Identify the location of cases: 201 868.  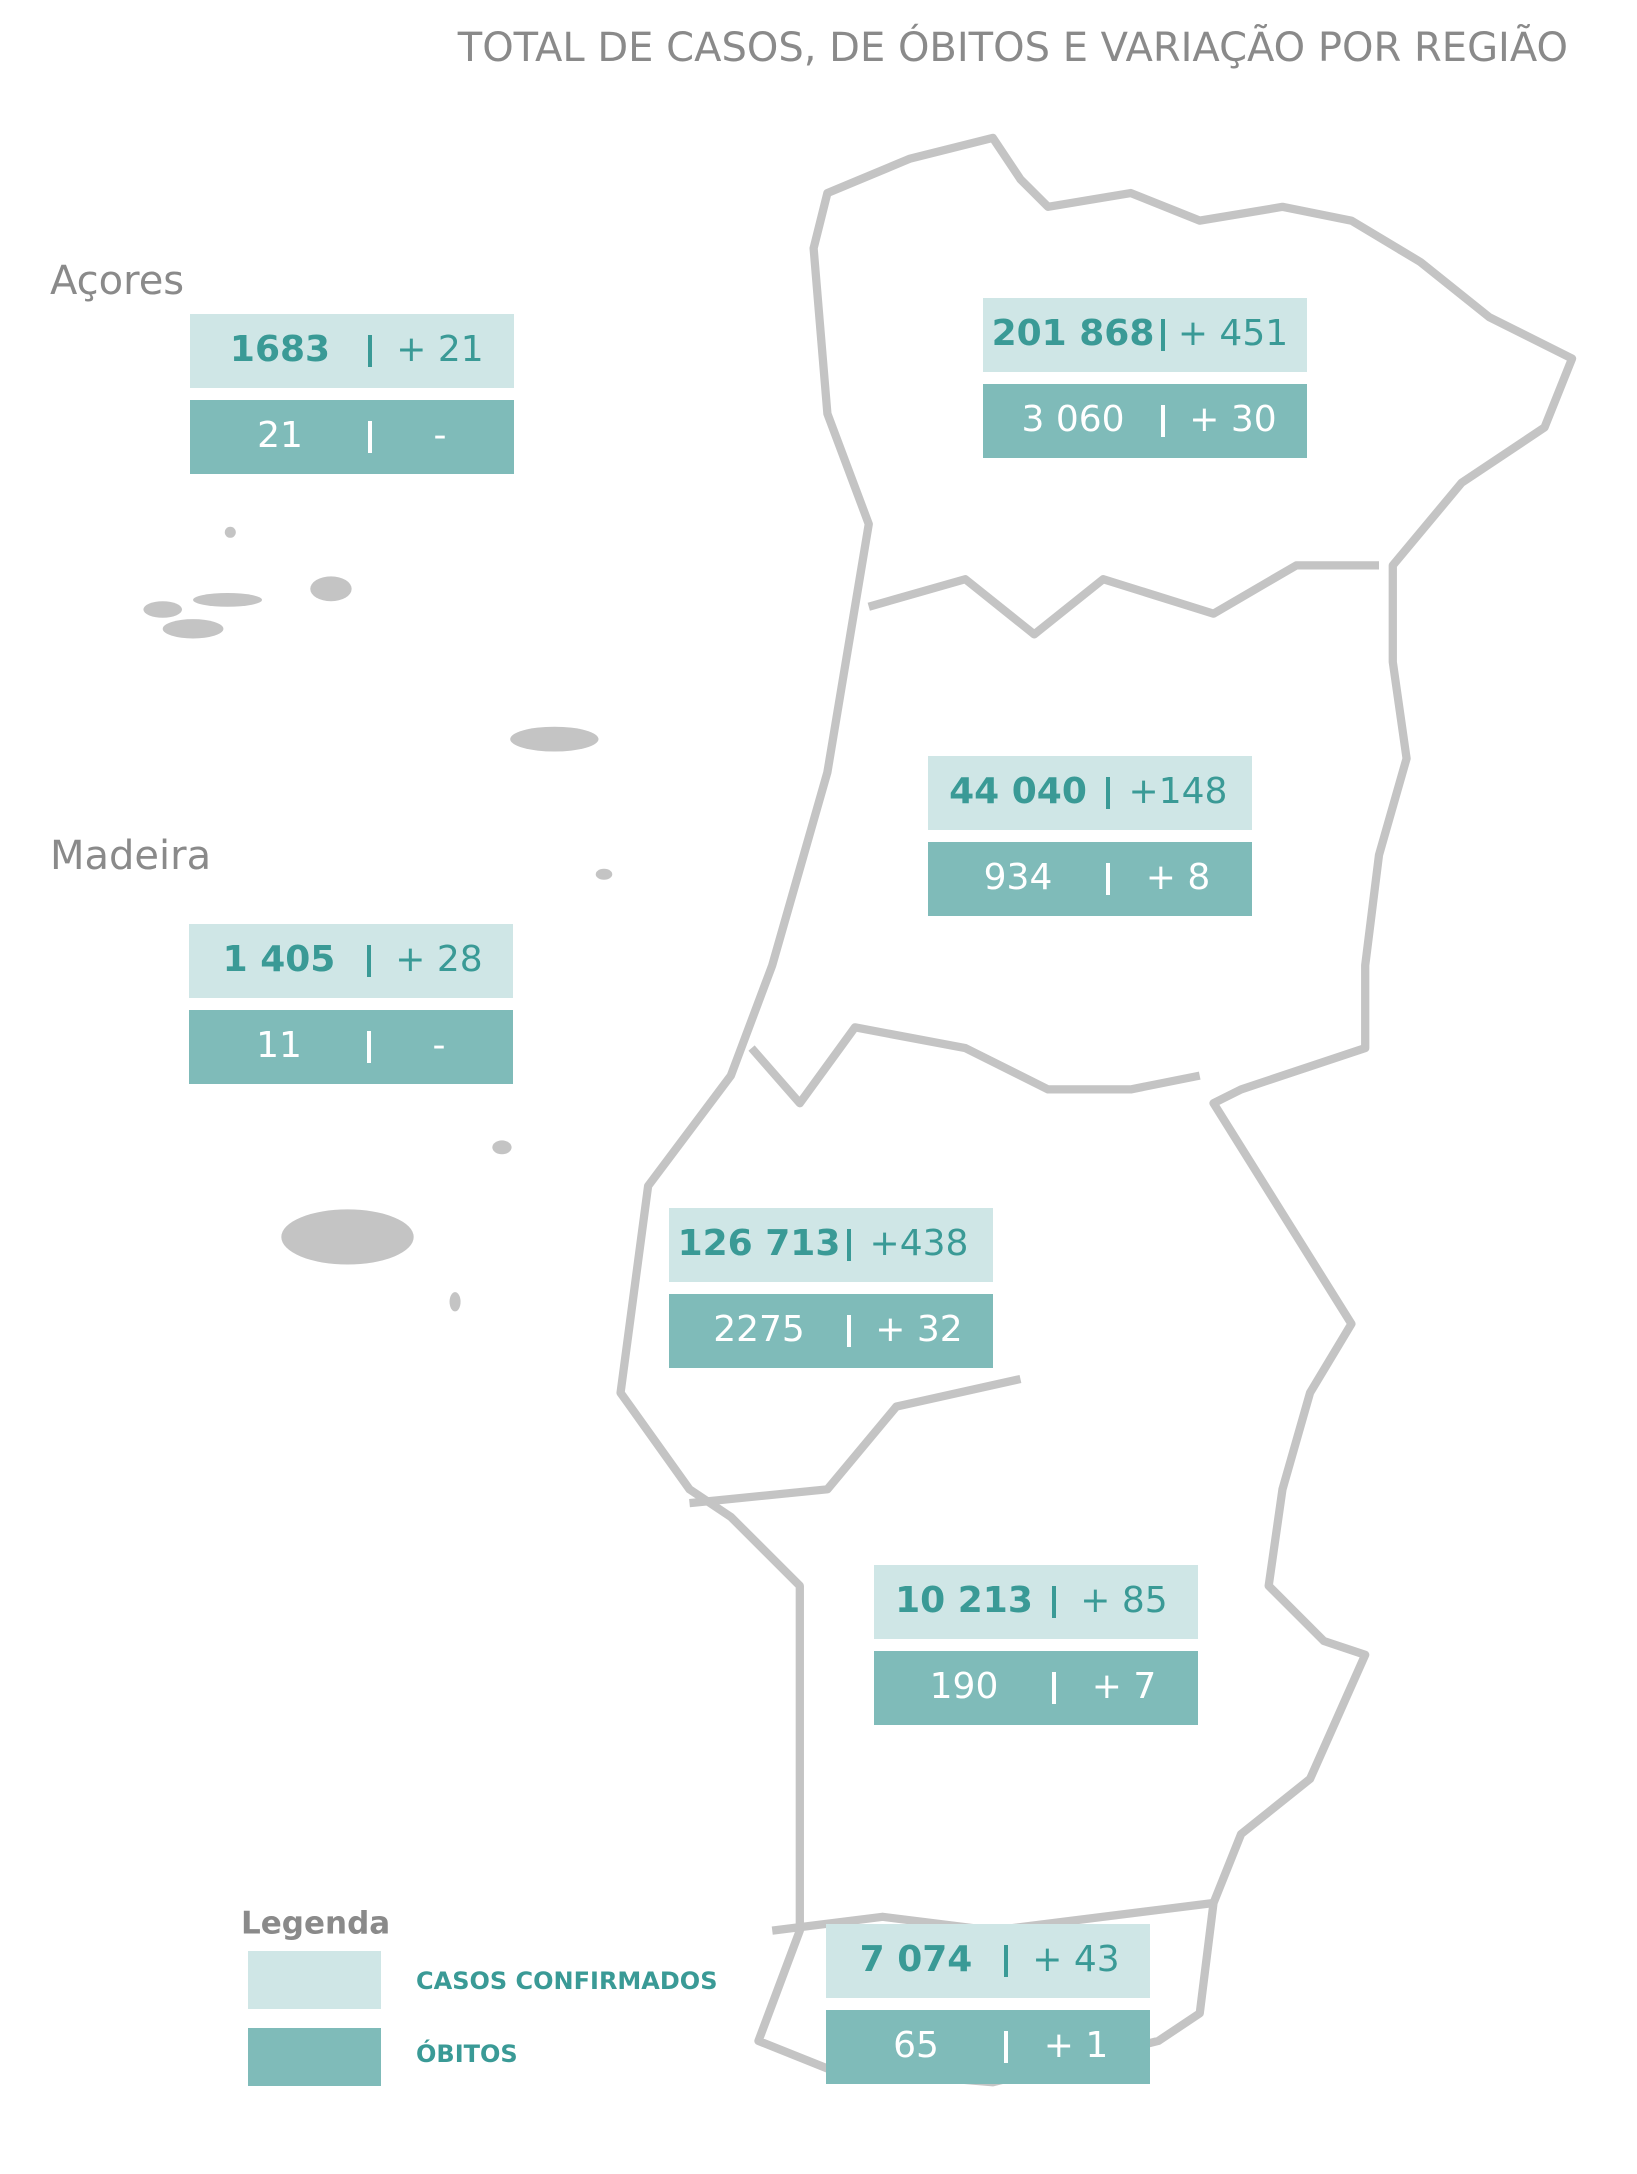
(1073, 333).